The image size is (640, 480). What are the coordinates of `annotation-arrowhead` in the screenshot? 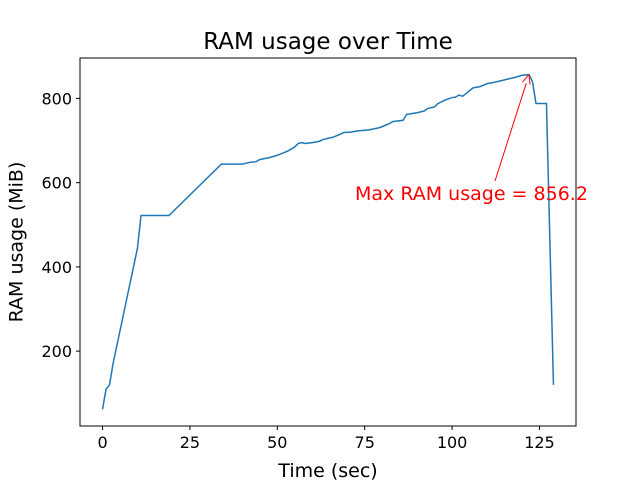 It's located at (526, 79).